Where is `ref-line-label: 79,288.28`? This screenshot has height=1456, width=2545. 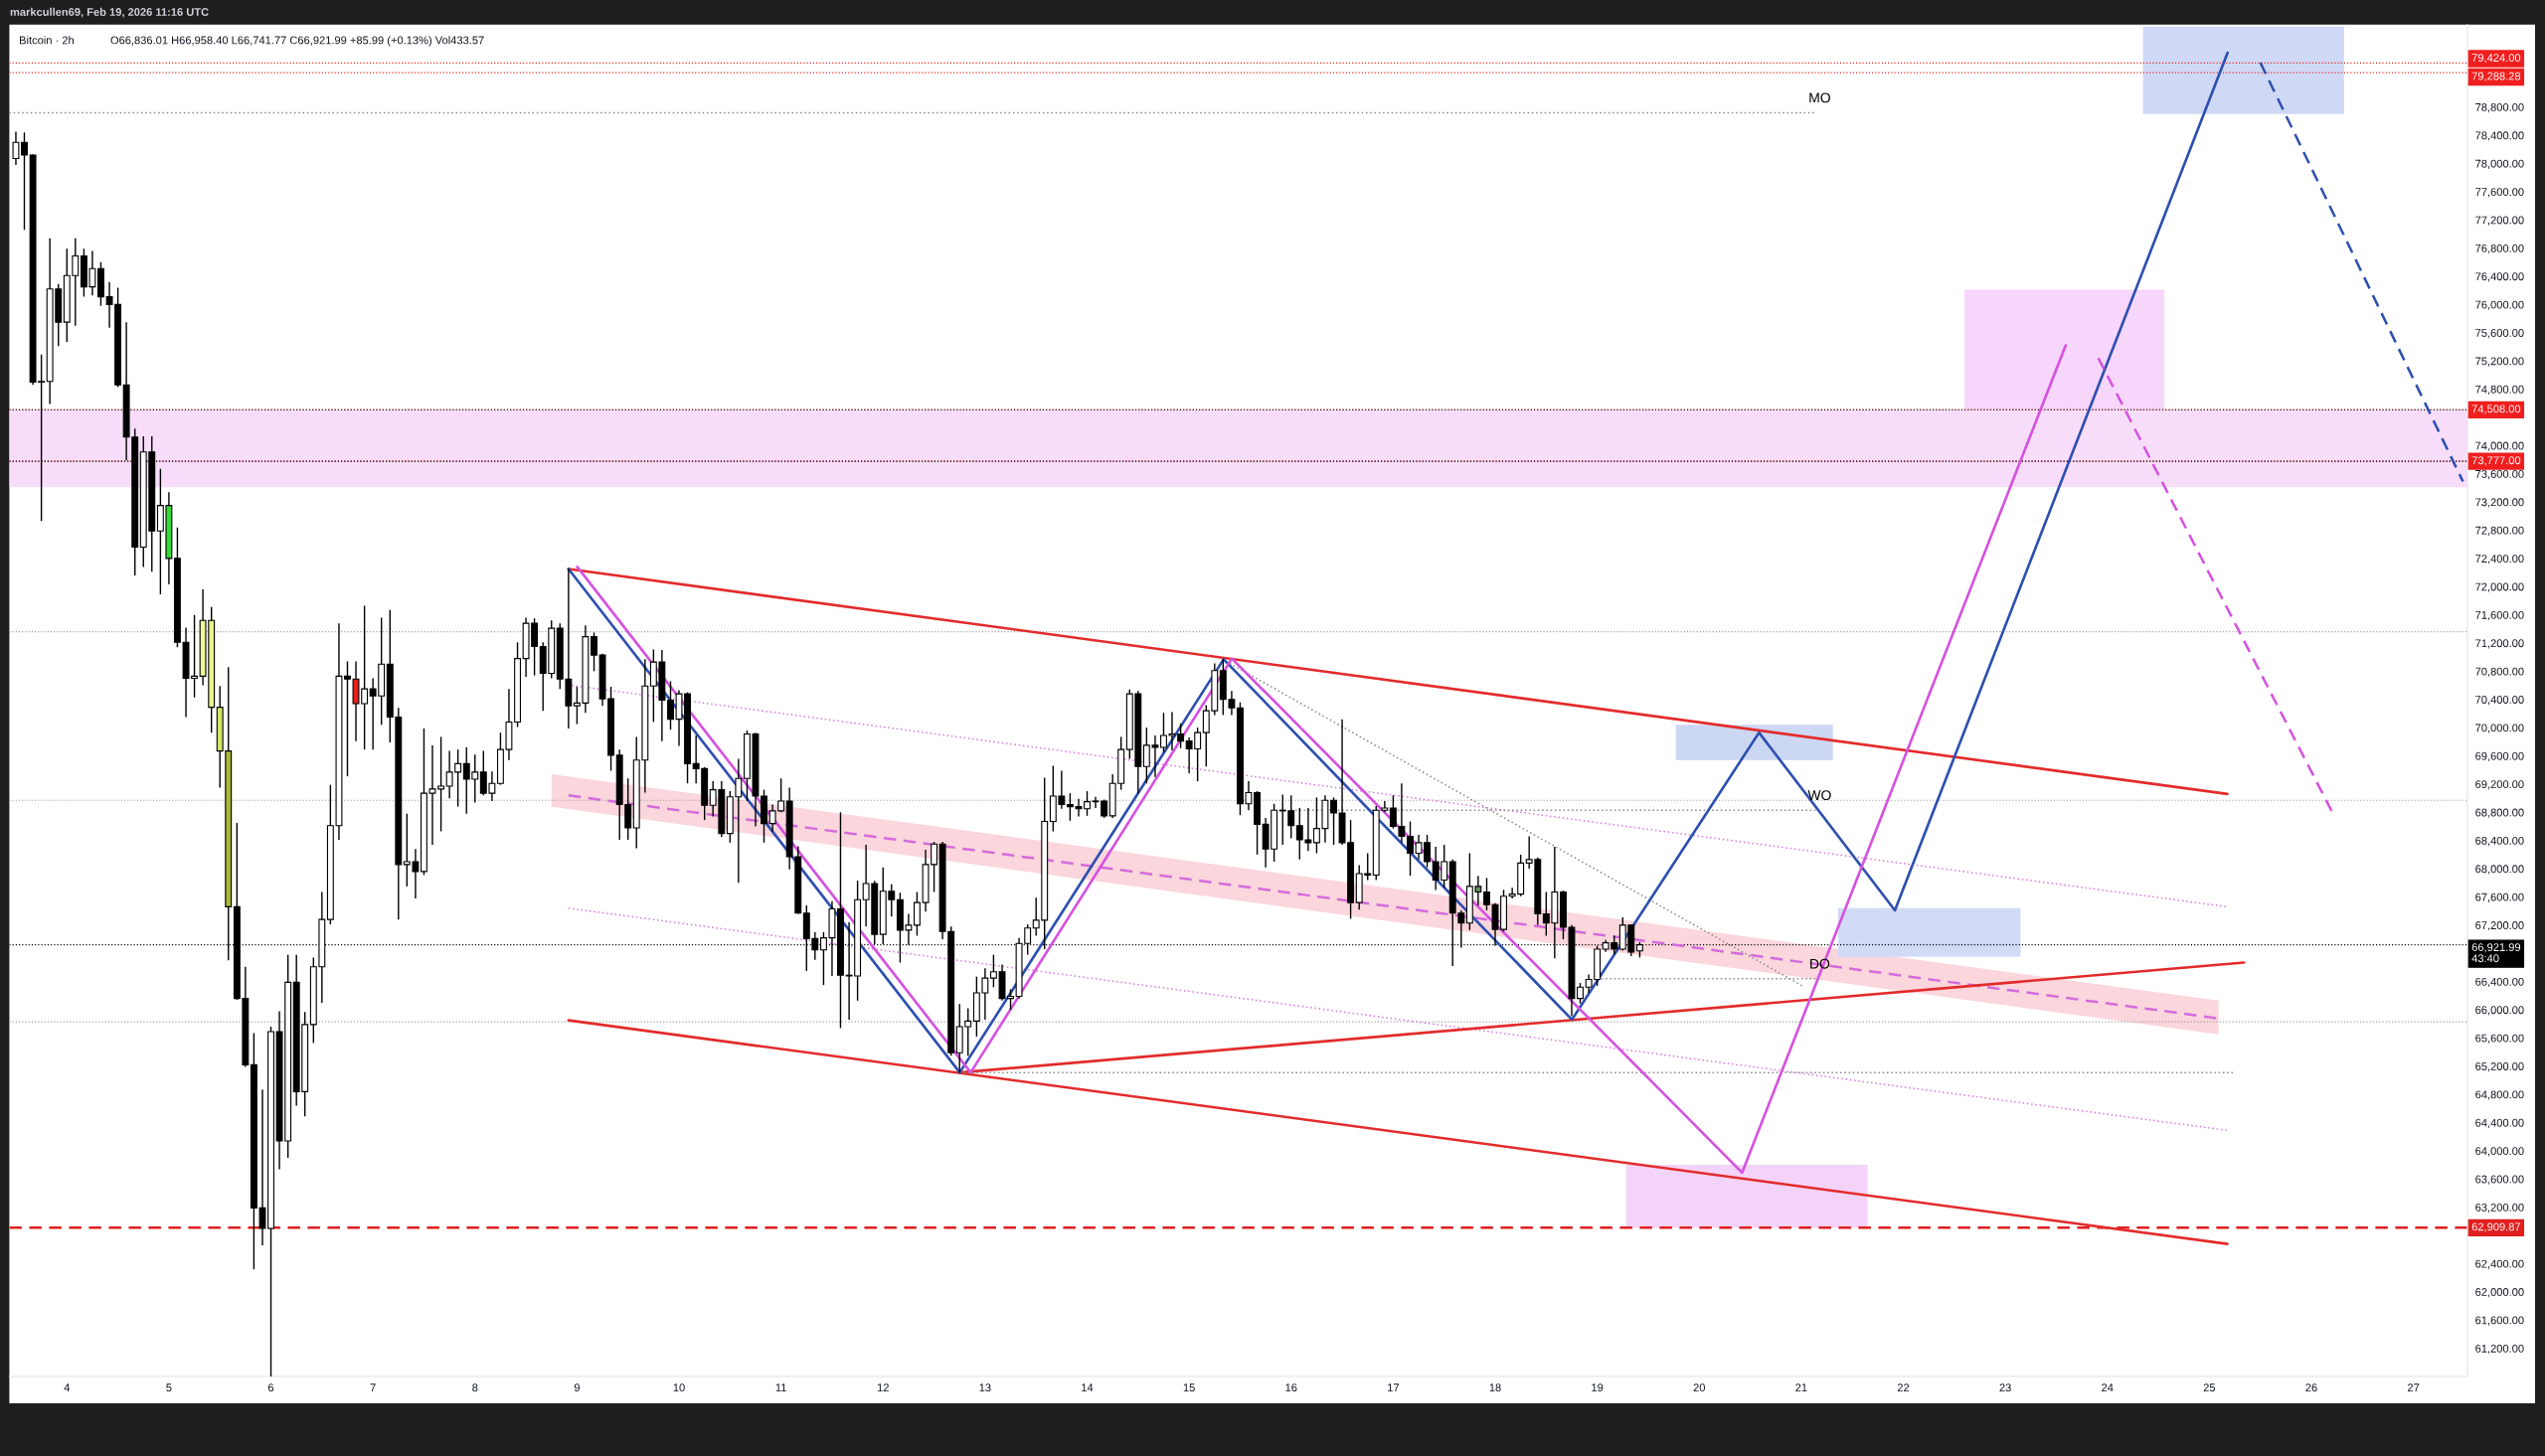
ref-line-label: 79,288.28 is located at coordinates (2496, 76).